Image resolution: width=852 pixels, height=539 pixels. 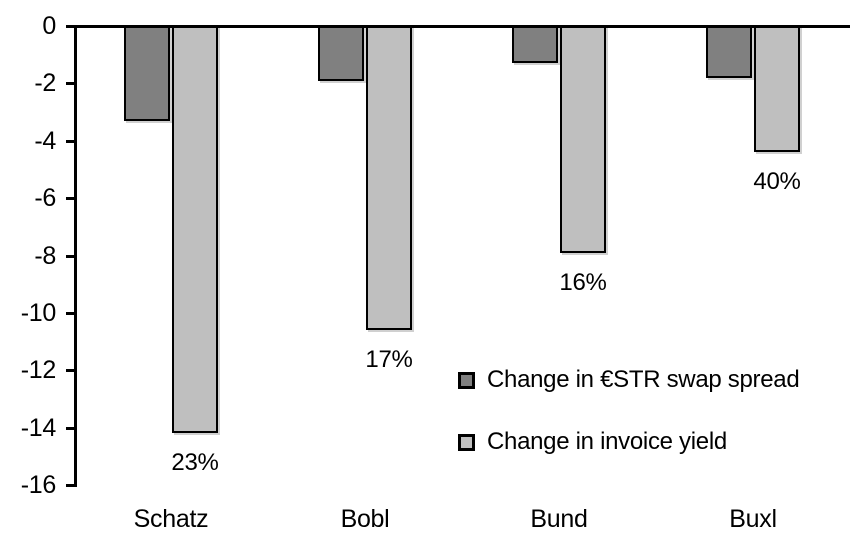 I want to click on legend-item-invoice-yield: Change in invoice yield, so click(x=628, y=442).